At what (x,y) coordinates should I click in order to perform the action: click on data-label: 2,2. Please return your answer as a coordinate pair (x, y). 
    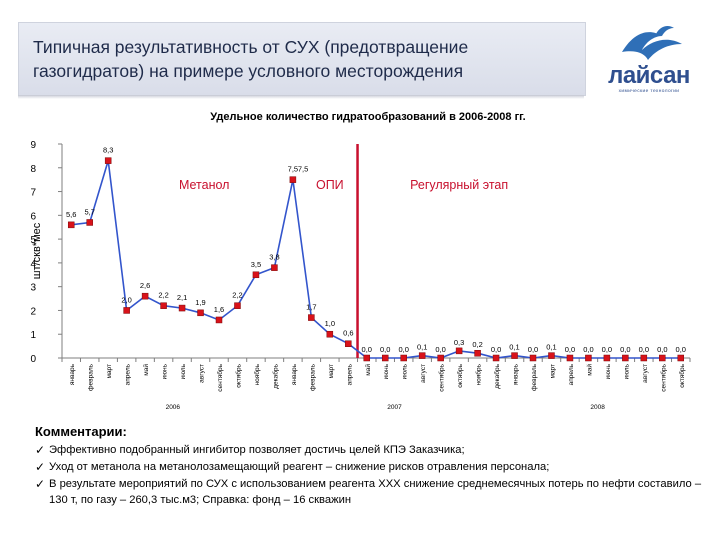
    Looking at the image, I should click on (163, 295).